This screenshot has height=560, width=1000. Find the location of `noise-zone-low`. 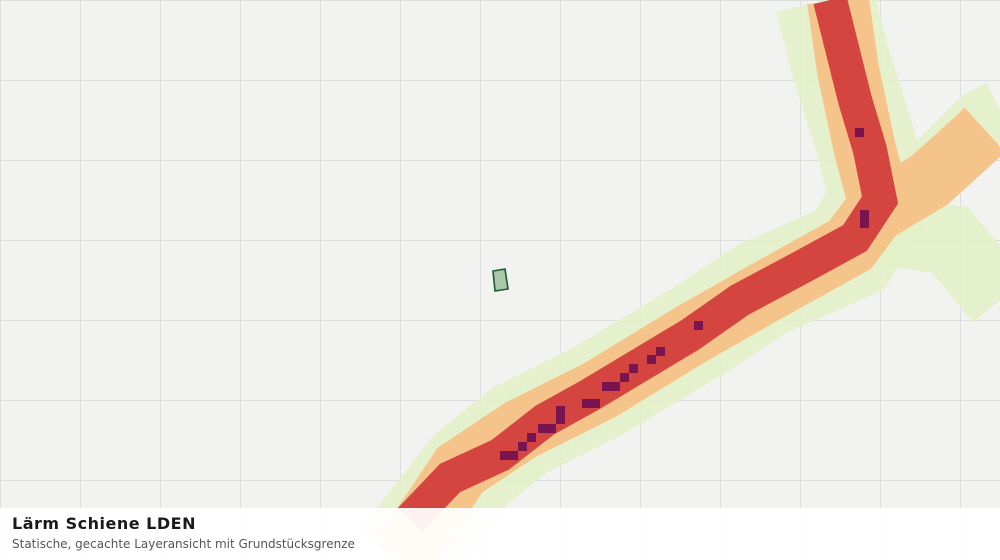

noise-zone-low is located at coordinates (937, 259).